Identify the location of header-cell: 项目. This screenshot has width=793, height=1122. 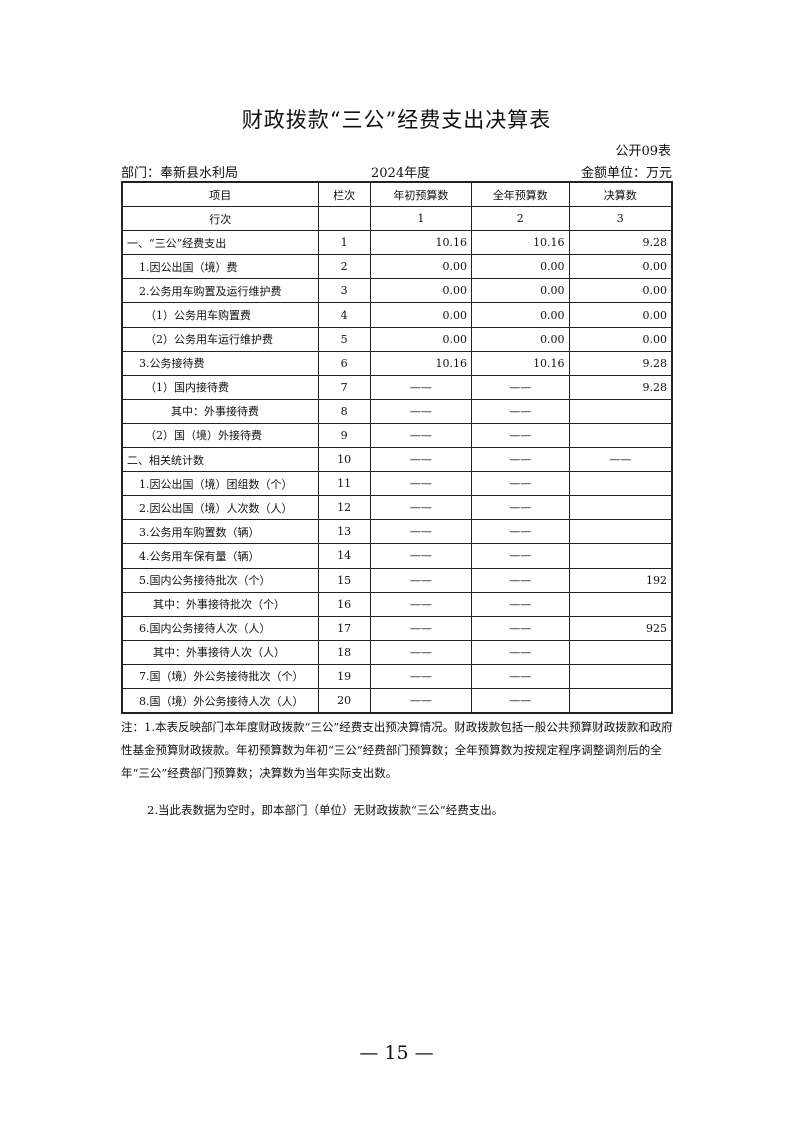
(220, 194).